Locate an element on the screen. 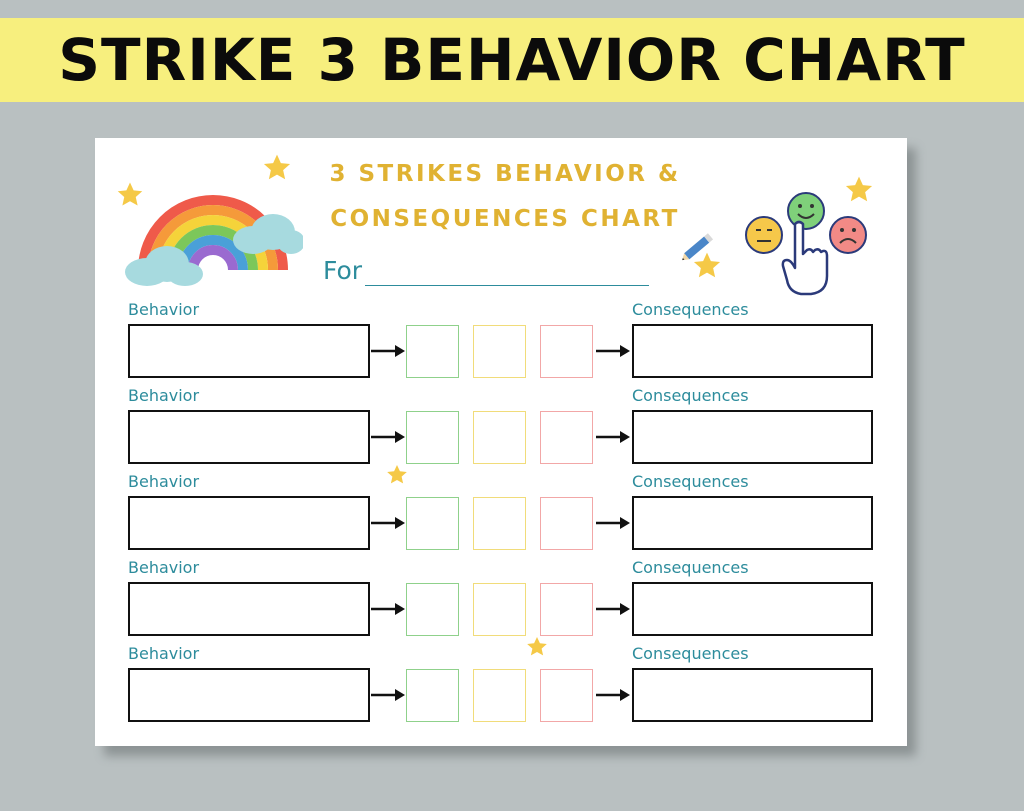  sheet-title-line-2: CONSEQUENCES CHART is located at coordinates (505, 219).